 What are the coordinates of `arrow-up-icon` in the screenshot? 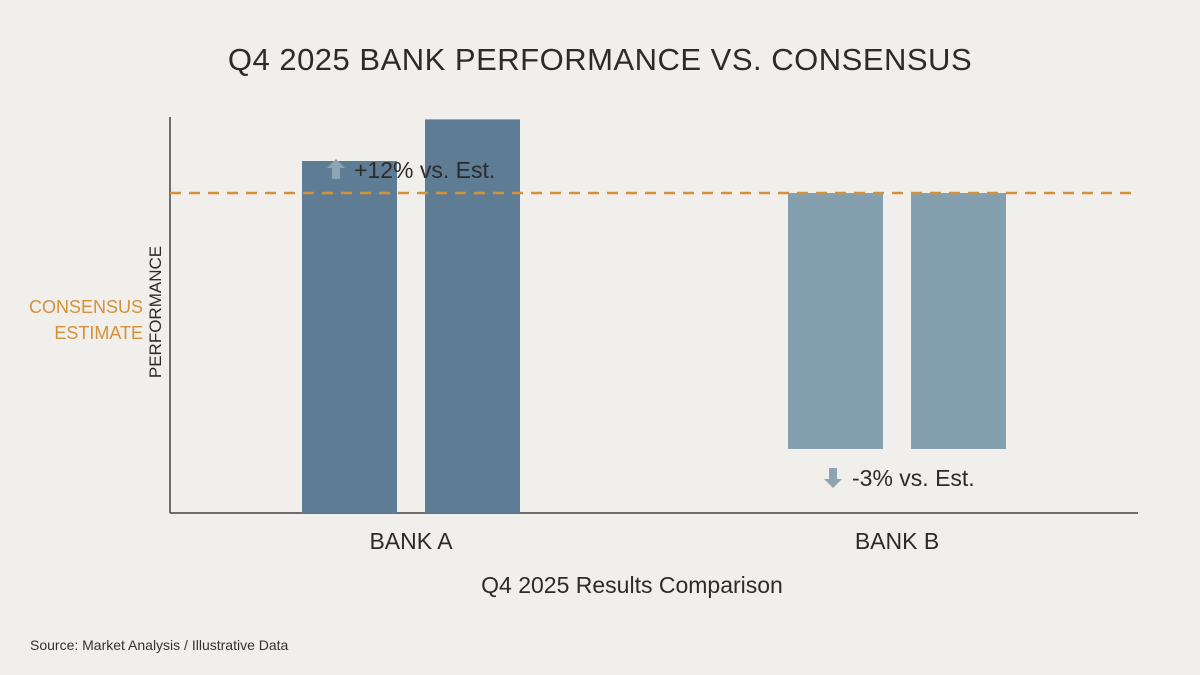 It's located at (336, 169).